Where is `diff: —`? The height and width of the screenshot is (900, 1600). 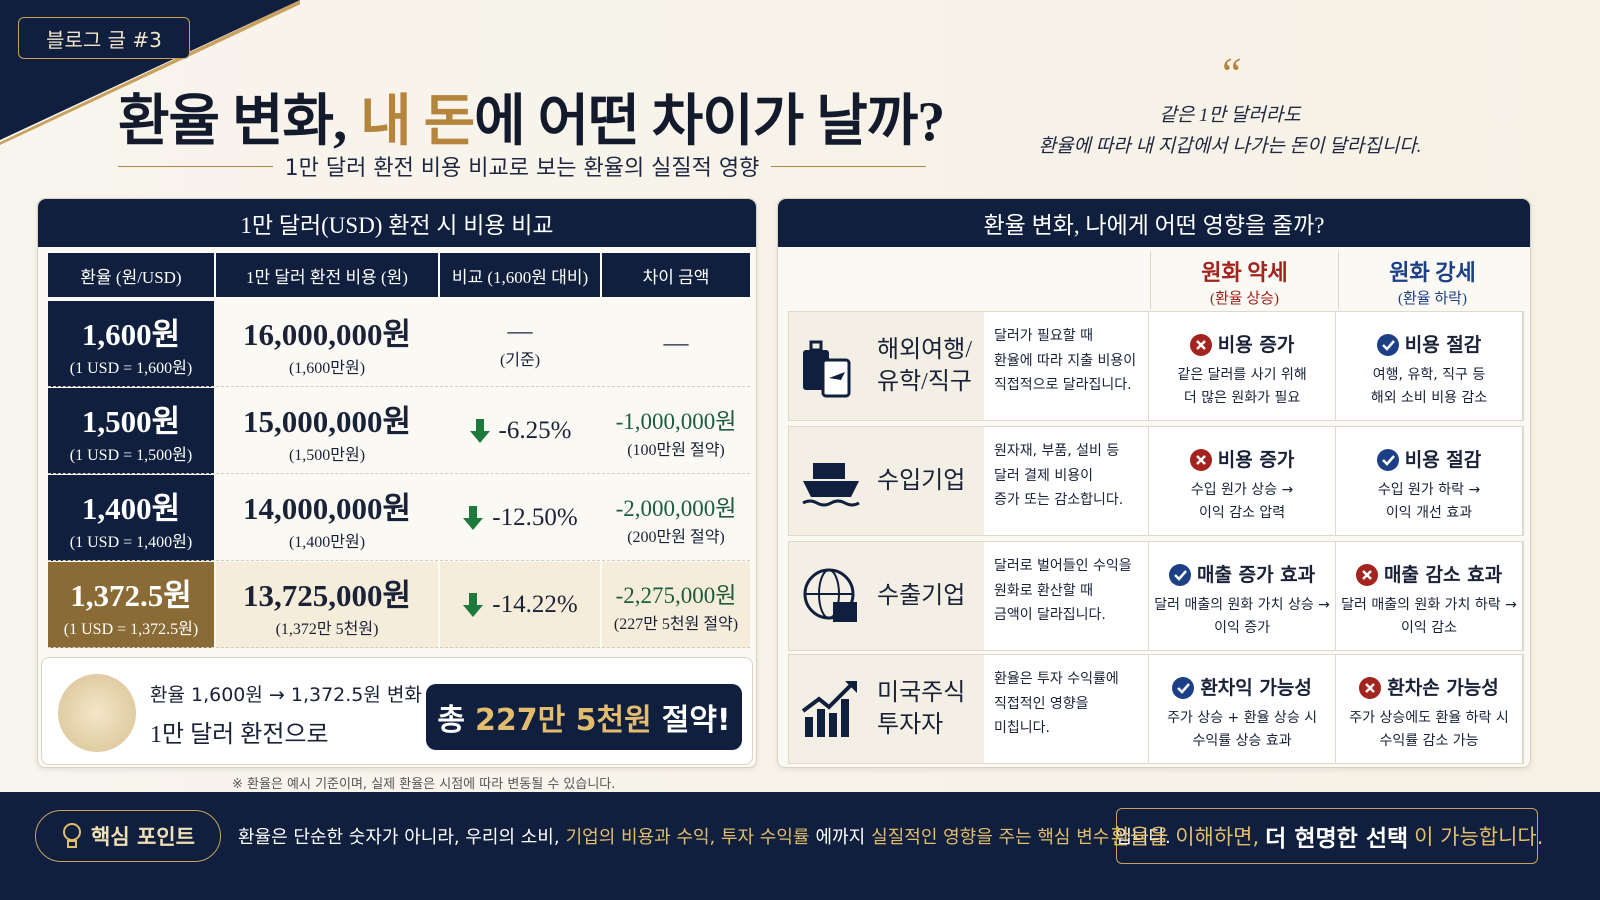 diff: — is located at coordinates (676, 343).